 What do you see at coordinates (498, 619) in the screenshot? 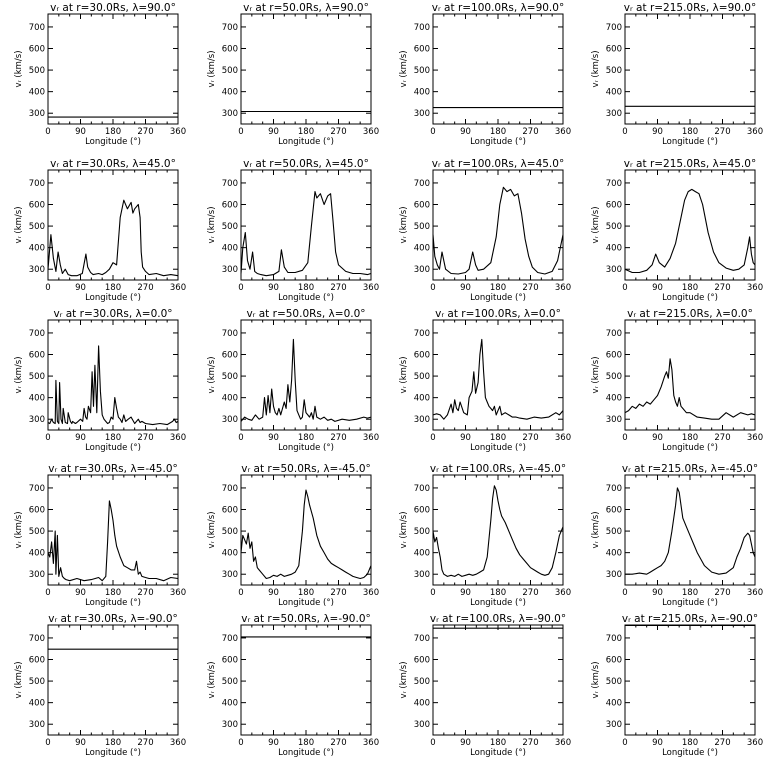
I see `panel-title: vᵣ at r=100.0Rs, λ=-90.0°` at bounding box center [498, 619].